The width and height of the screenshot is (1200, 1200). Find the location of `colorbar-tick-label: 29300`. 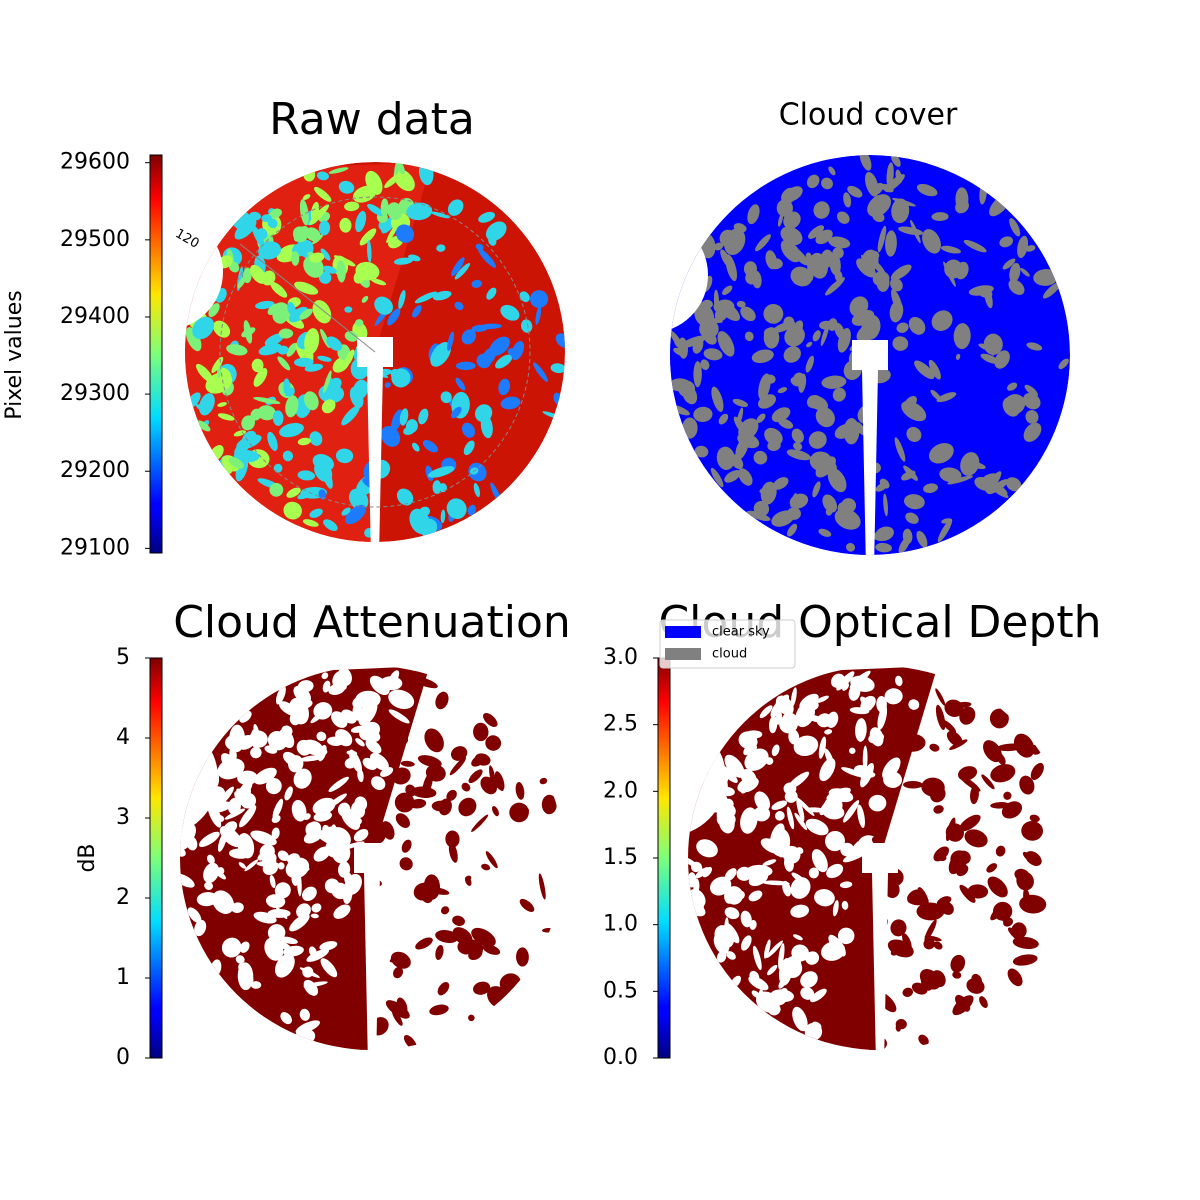

colorbar-tick-label: 29300 is located at coordinates (95, 393).